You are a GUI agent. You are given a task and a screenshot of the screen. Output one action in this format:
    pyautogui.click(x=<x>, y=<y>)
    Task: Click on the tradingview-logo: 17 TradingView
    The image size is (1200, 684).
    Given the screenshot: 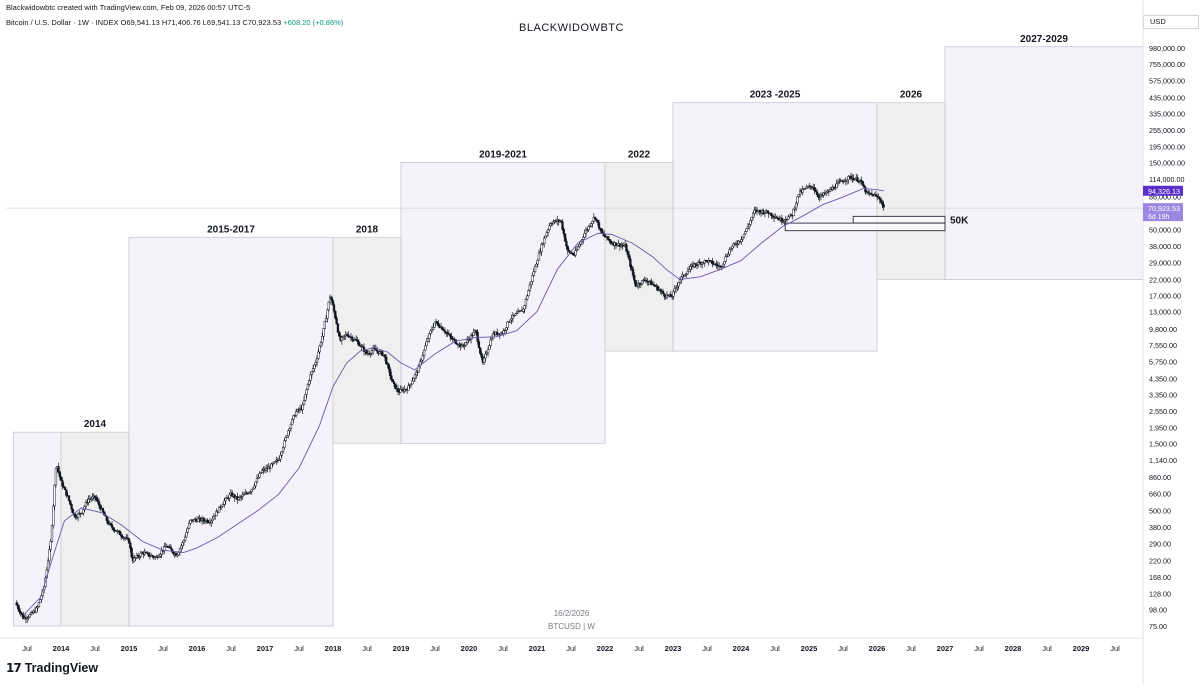 What is the action you would take?
    pyautogui.click(x=52, y=668)
    